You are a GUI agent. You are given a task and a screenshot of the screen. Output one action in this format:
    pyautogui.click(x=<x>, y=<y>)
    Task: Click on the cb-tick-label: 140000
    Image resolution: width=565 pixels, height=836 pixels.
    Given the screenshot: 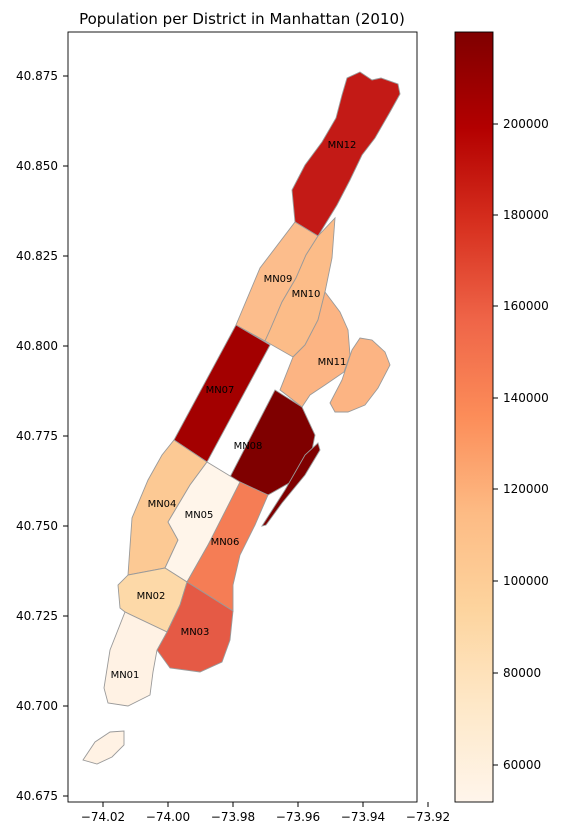 What is the action you would take?
    pyautogui.click(x=526, y=398)
    